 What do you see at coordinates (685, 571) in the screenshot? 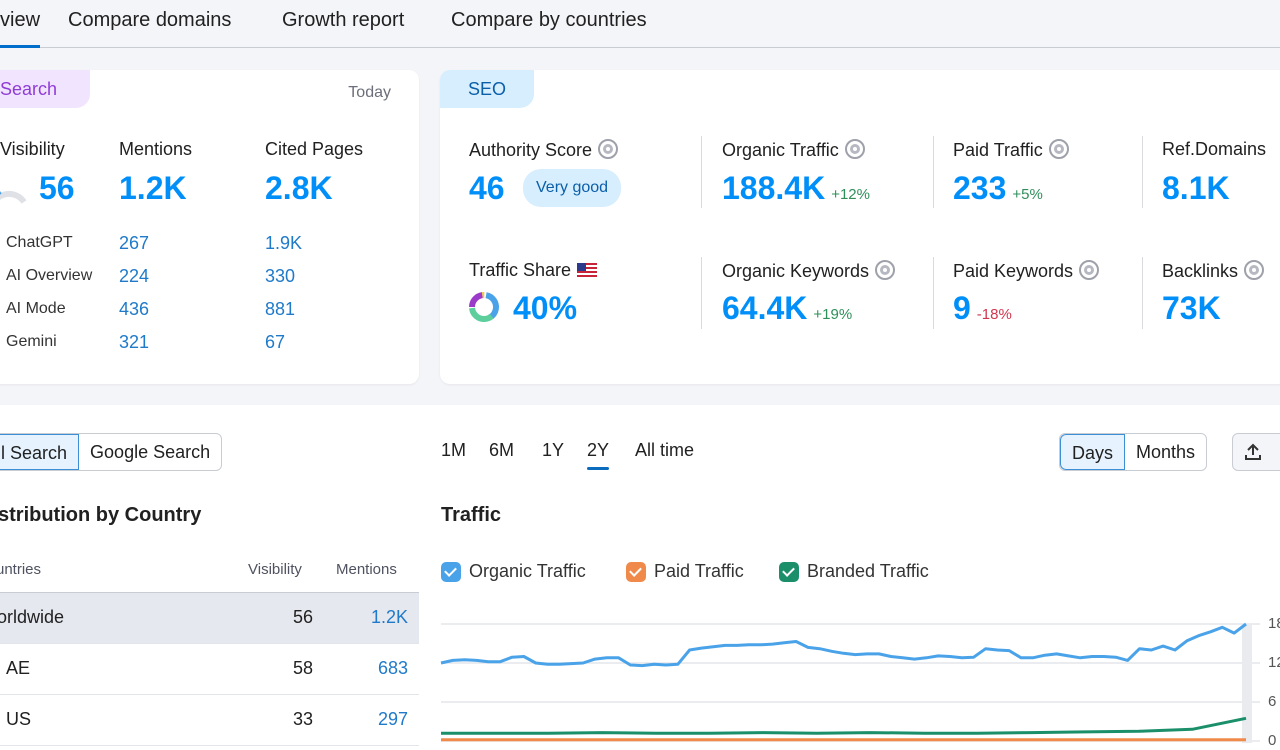
I see `legend-paid-traffic: Paid Traffic` at bounding box center [685, 571].